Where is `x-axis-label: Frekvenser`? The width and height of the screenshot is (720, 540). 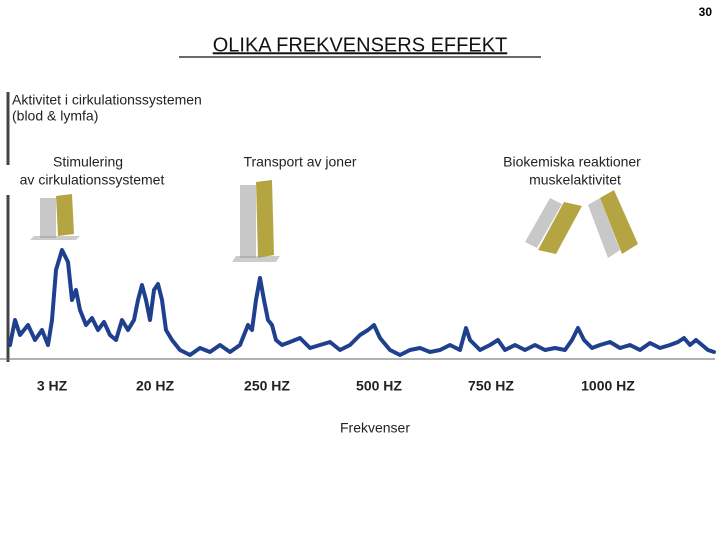 x-axis-label: Frekvenser is located at coordinates (375, 428).